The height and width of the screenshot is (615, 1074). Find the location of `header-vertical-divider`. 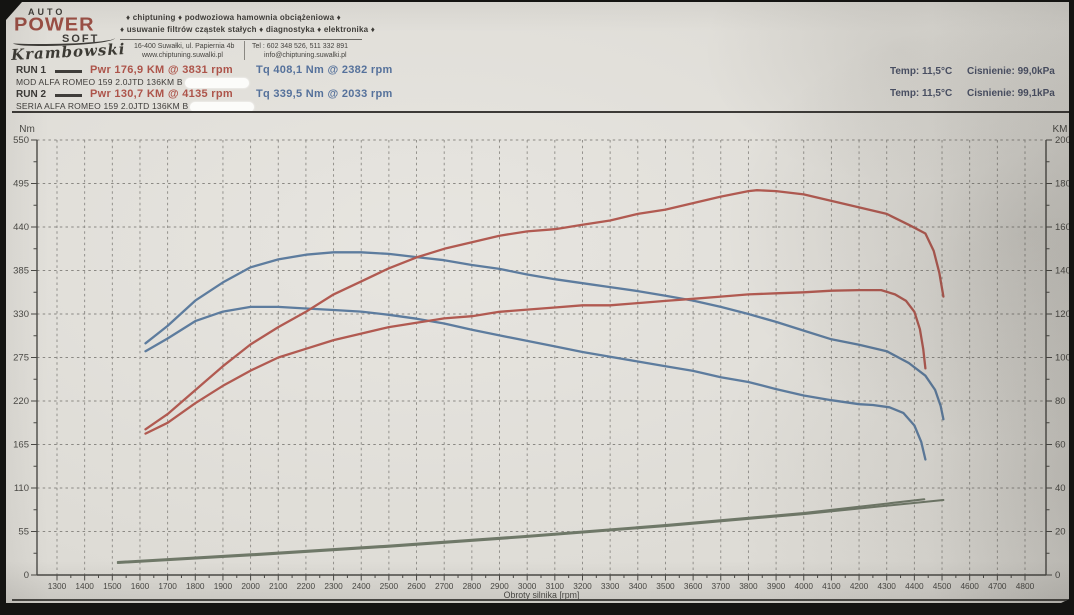

header-vertical-divider is located at coordinates (244, 50).